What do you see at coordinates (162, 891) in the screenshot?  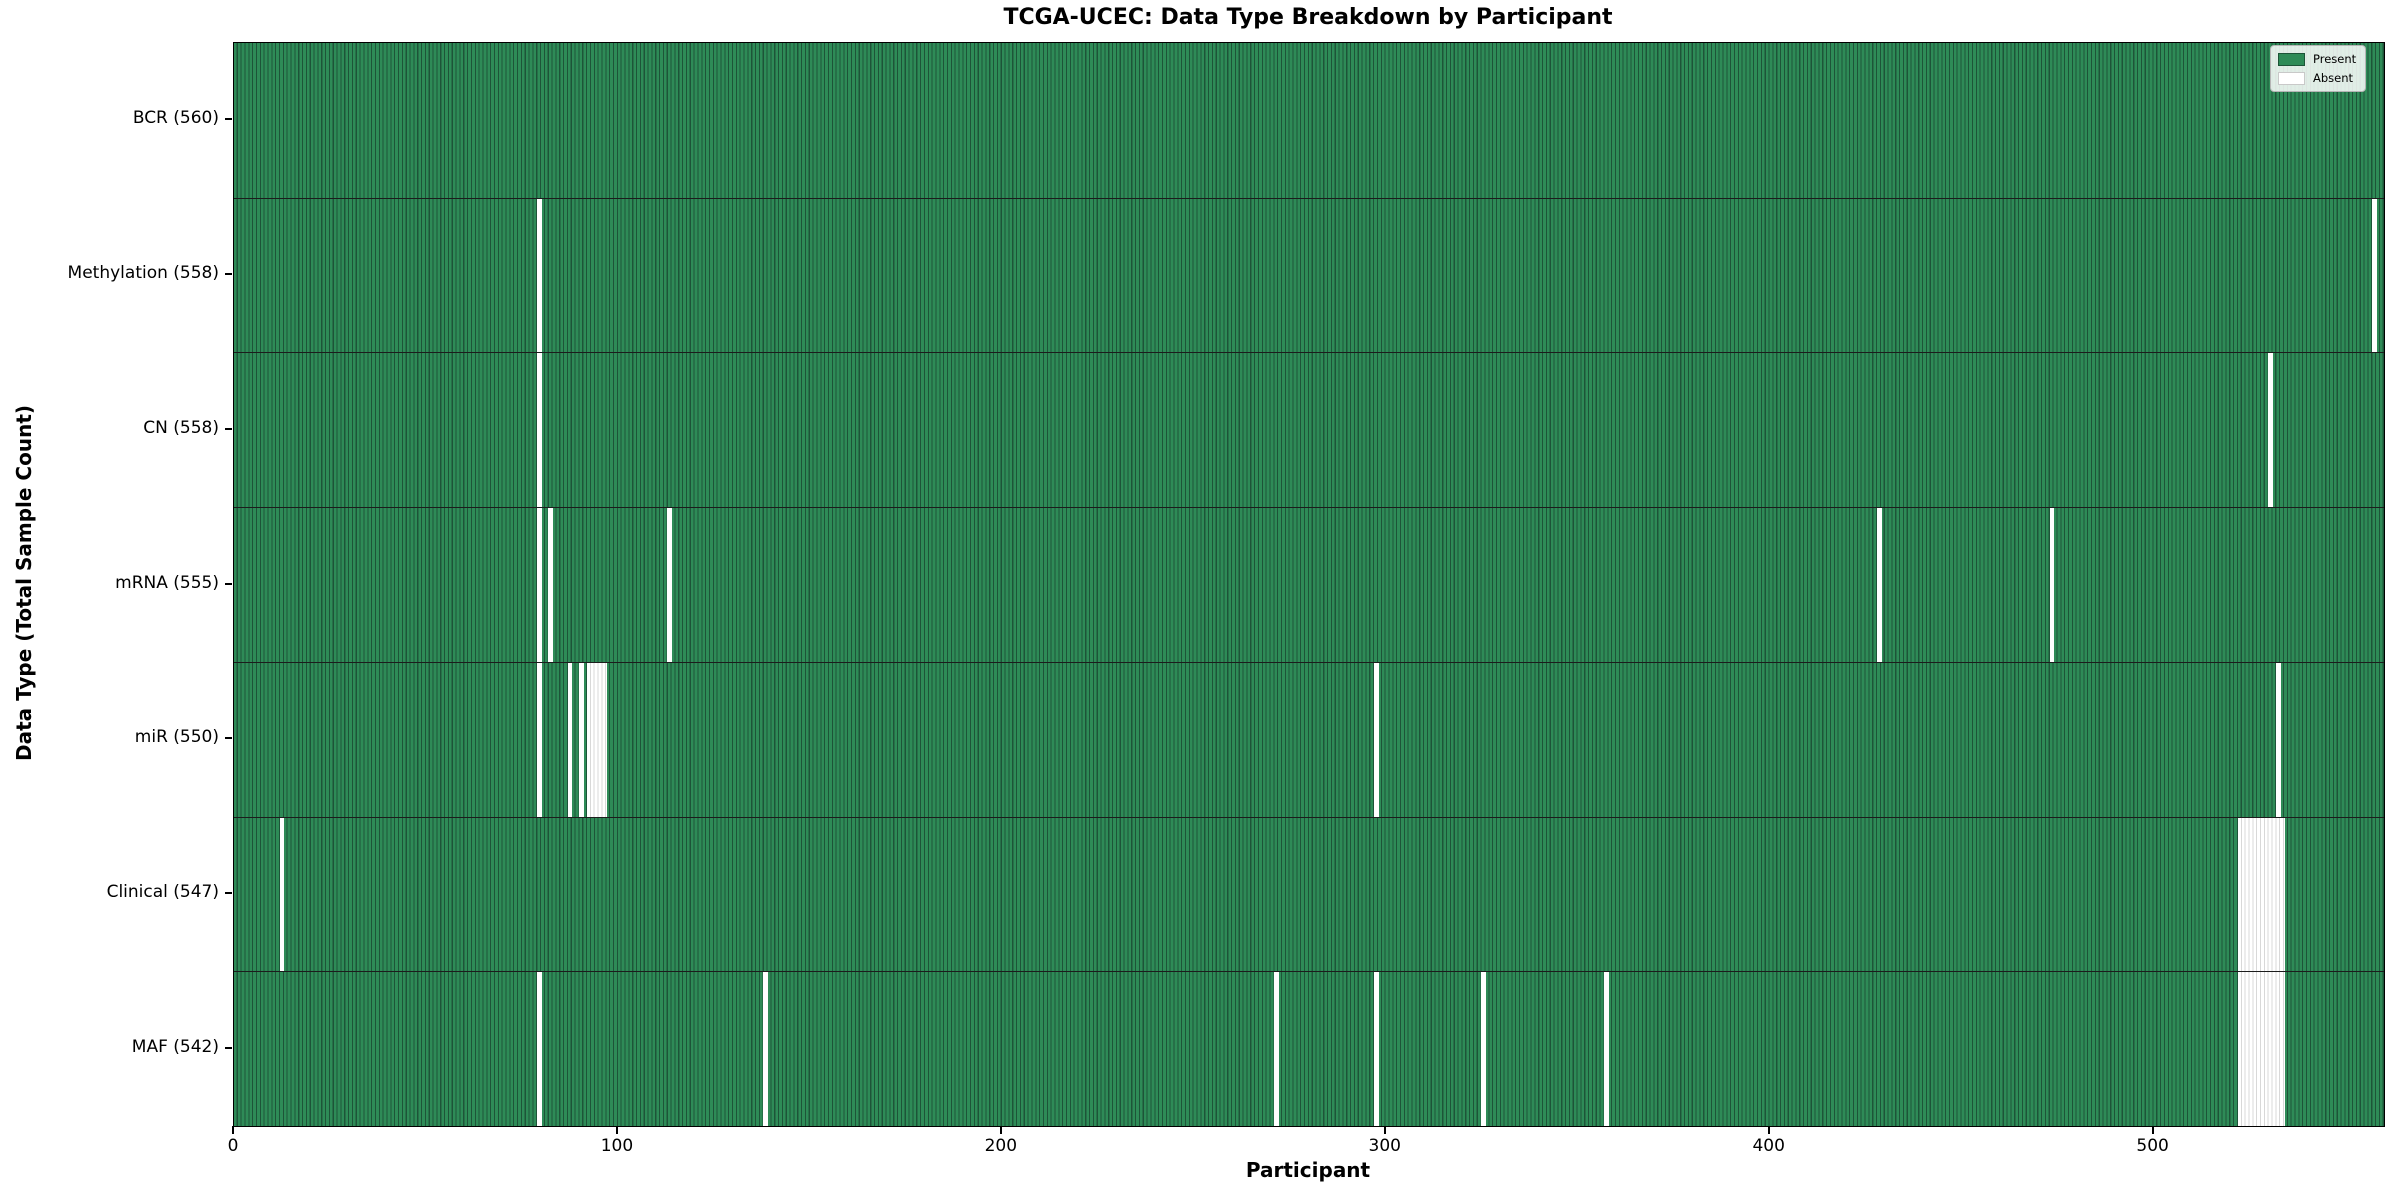 I see `y-tick-label-clinical: Clinical (547)` at bounding box center [162, 891].